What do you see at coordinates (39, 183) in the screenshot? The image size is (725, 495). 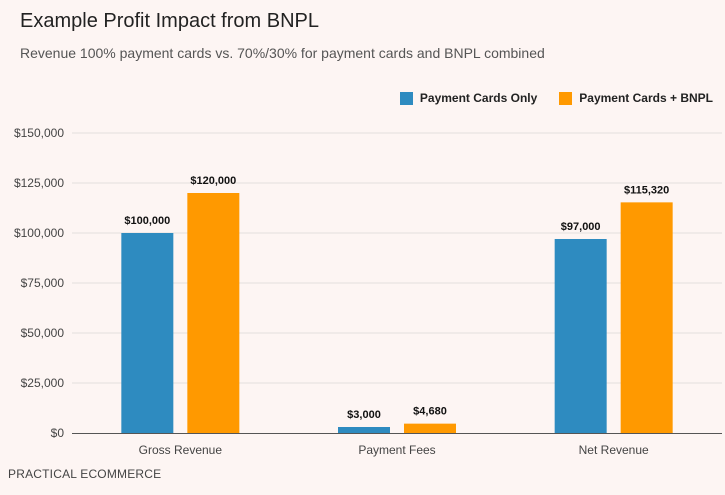 I see `y-tick-label: $125,000` at bounding box center [39, 183].